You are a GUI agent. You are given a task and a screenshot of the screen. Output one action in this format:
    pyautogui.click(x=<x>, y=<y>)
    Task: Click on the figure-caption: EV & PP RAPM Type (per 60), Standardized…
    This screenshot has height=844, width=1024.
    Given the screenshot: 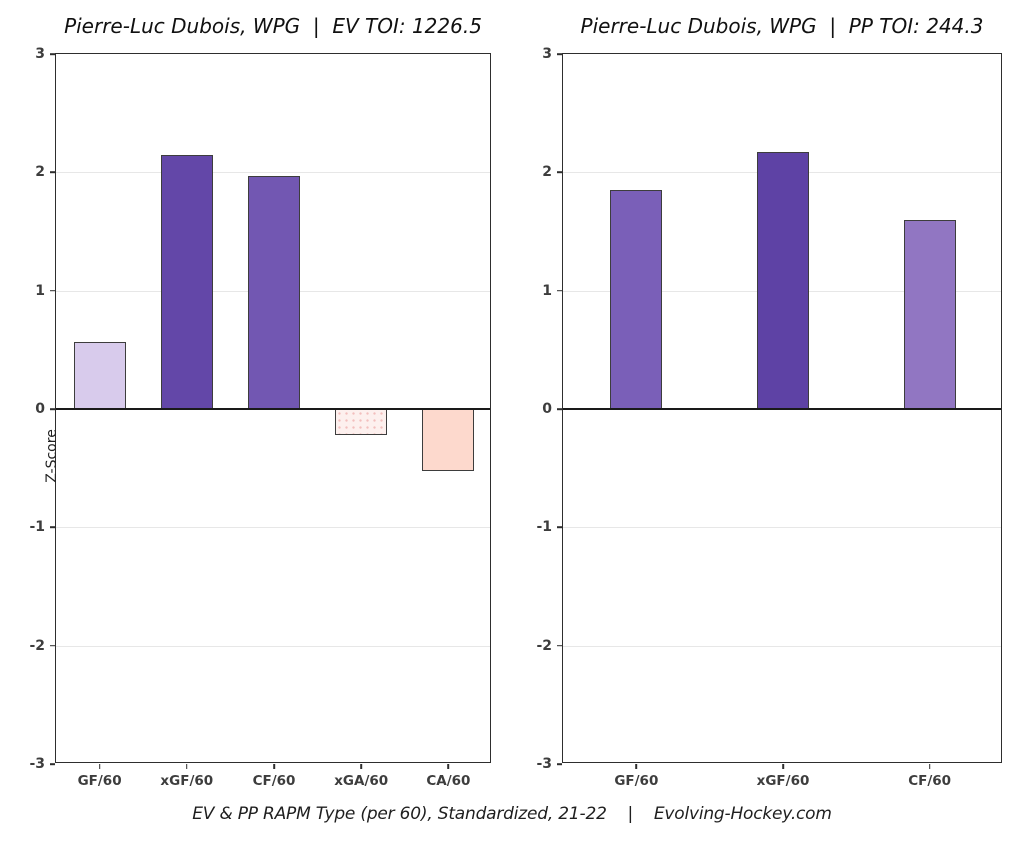 What is the action you would take?
    pyautogui.click(x=512, y=814)
    